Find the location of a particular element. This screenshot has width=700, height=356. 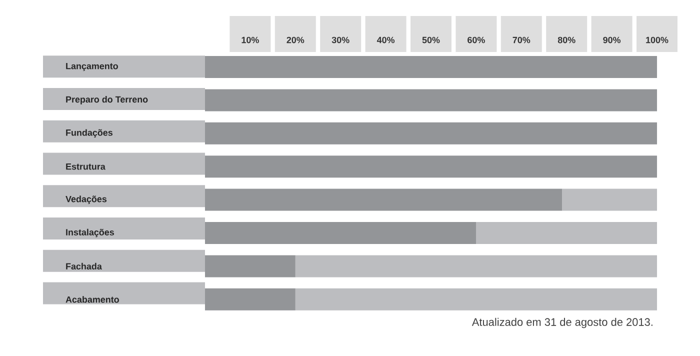

y-tick-label: Estrutura is located at coordinates (86, 166).